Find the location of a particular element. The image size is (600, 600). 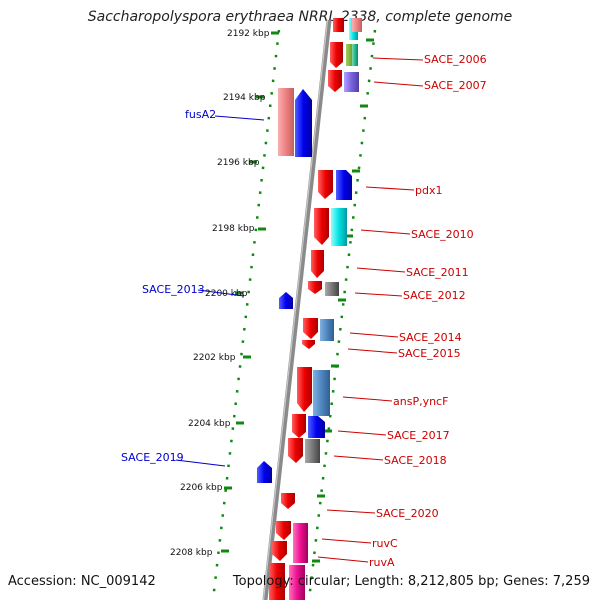

tick-label-2202: 2202 kbp is located at coordinates (214, 358).